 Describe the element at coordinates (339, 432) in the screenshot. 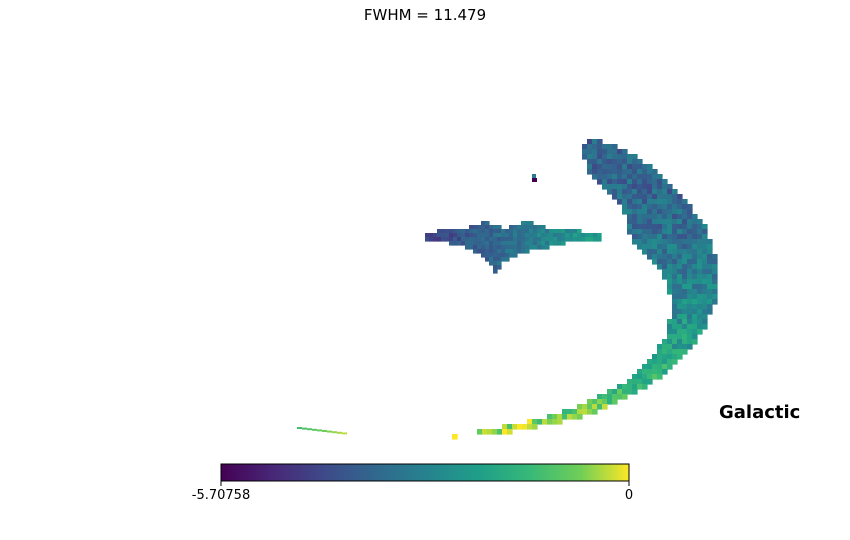

I see `faint-tail-pixel` at that location.